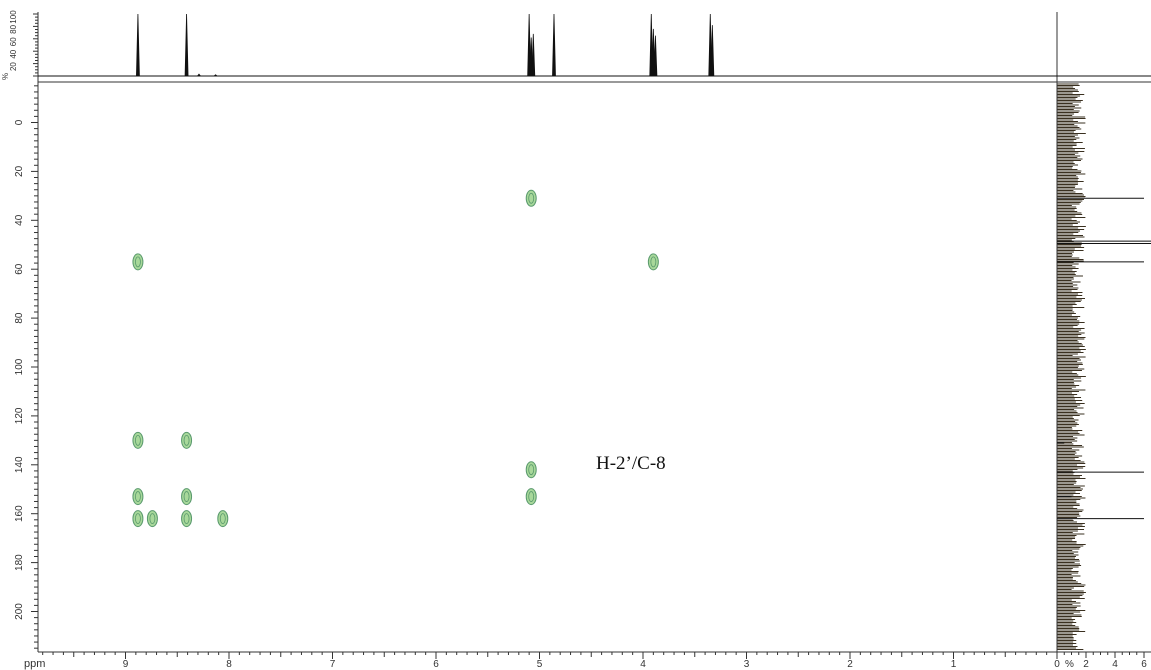 The height and width of the screenshot is (670, 1151). Describe the element at coordinates (1101, 661) in the screenshot. I see `side-projection-ticks: 2 4 6` at that location.